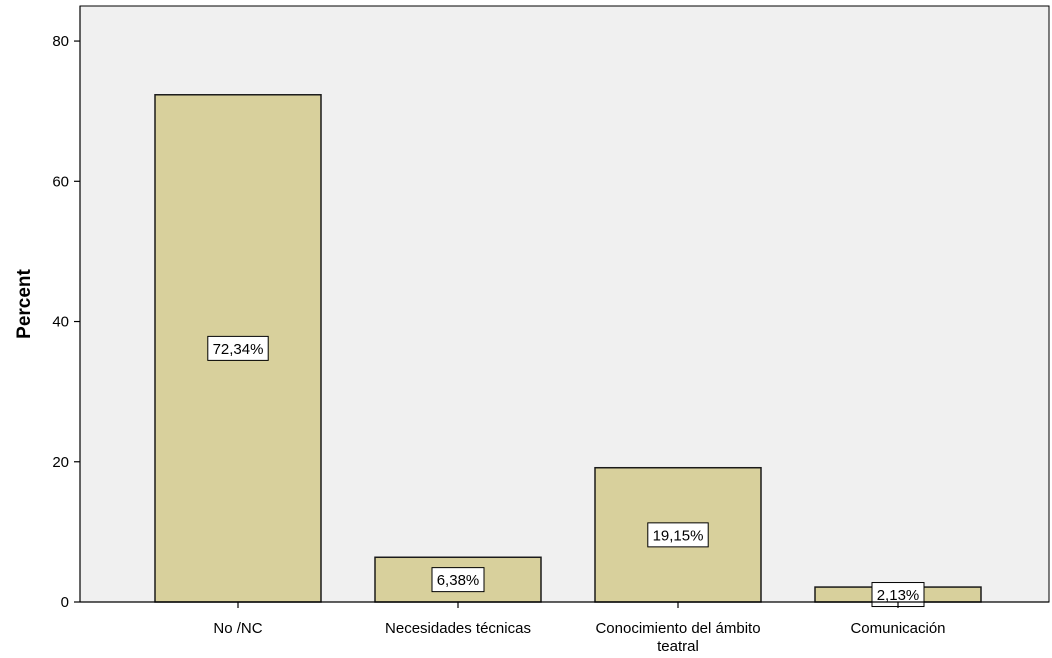  I want to click on data-label: 19,15%, so click(678, 535).